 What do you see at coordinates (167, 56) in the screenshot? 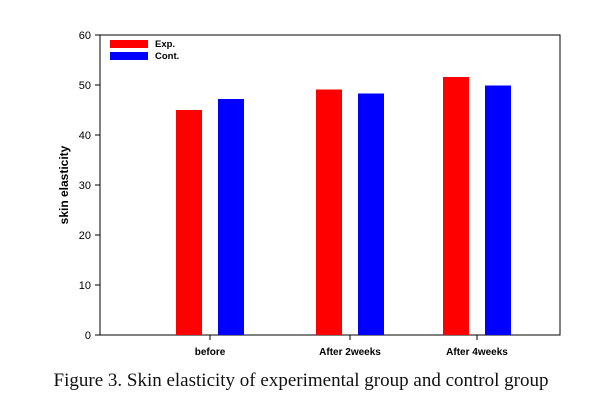
I see `legend-label: Cont.` at bounding box center [167, 56].